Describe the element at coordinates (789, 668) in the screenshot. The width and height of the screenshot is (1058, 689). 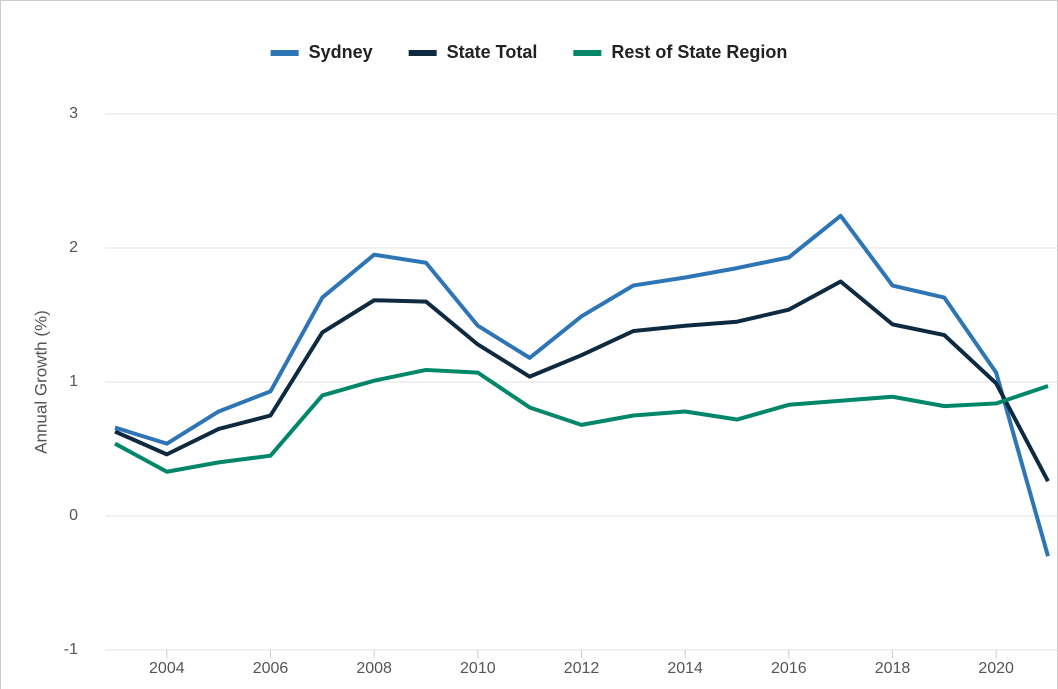
I see `x-tick-label: 2016` at that location.